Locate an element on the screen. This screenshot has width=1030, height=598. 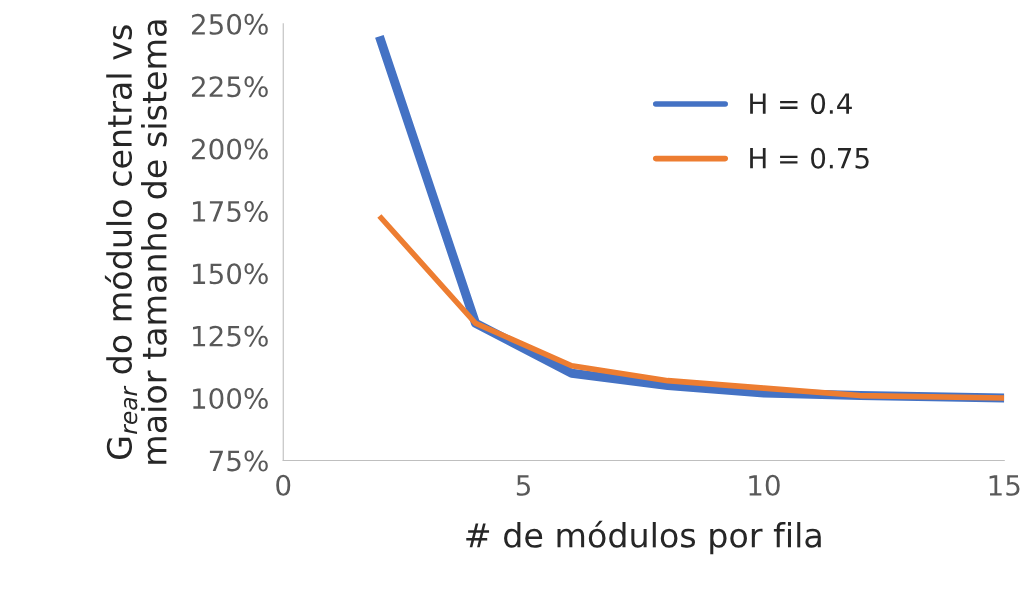
legend-label: H = 0.75 is located at coordinates (809, 158).